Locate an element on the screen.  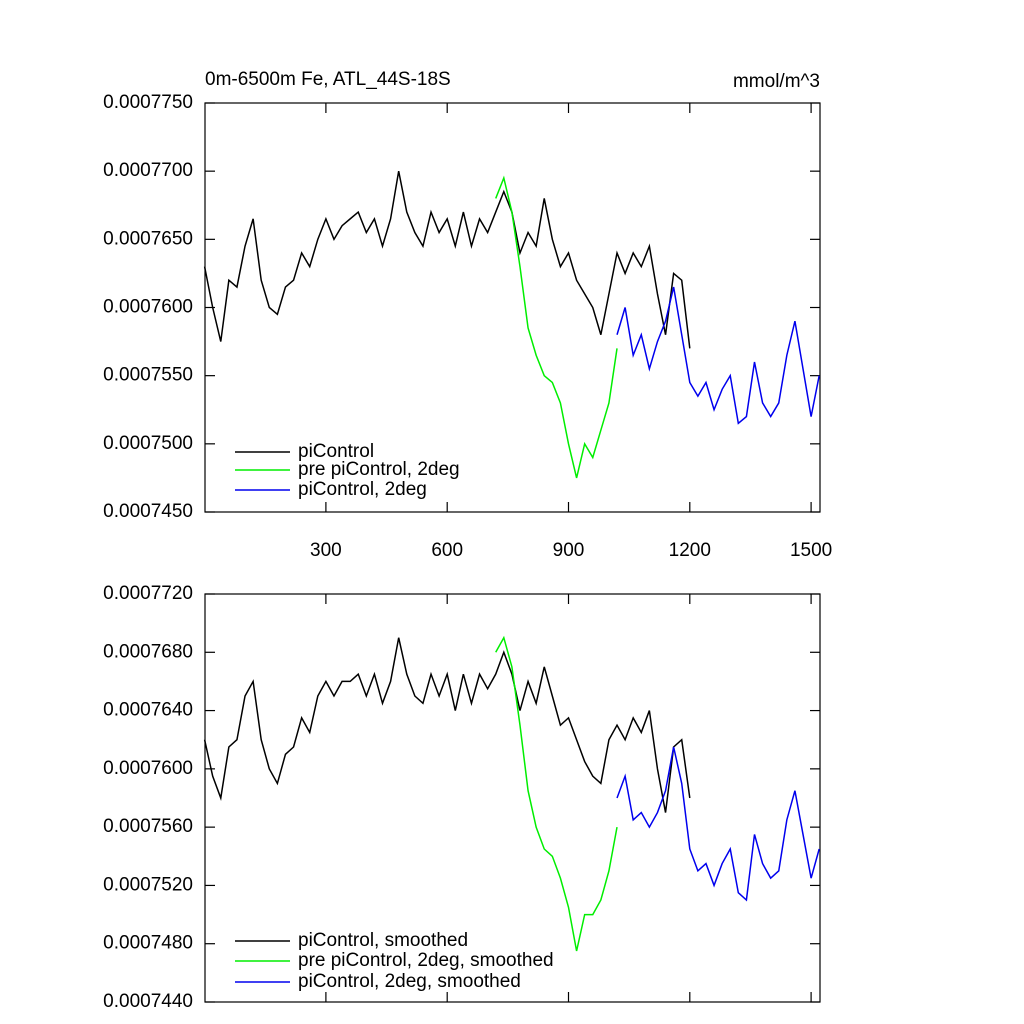
y-tick-label: 0.0007500 is located at coordinates (148, 443).